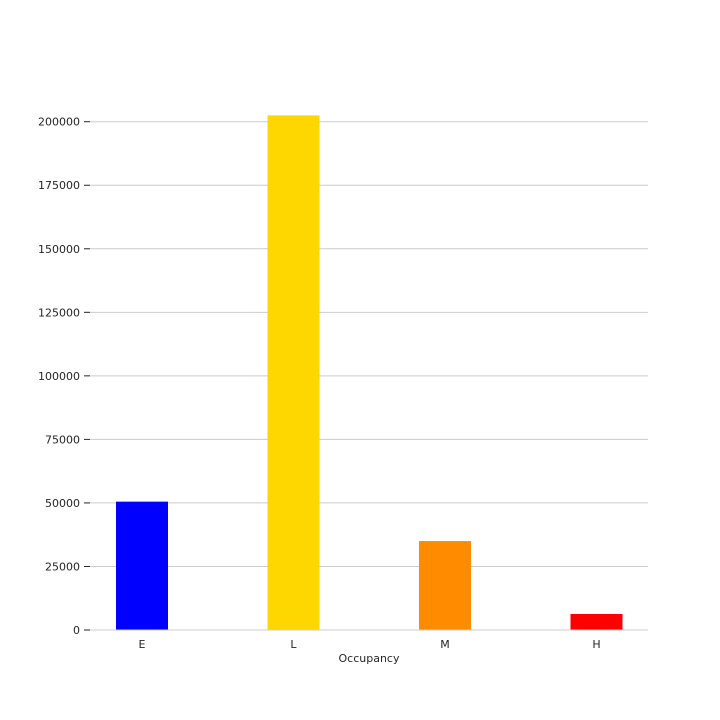 The height and width of the screenshot is (720, 720). What do you see at coordinates (596, 621) in the screenshot?
I see `bar-h` at bounding box center [596, 621].